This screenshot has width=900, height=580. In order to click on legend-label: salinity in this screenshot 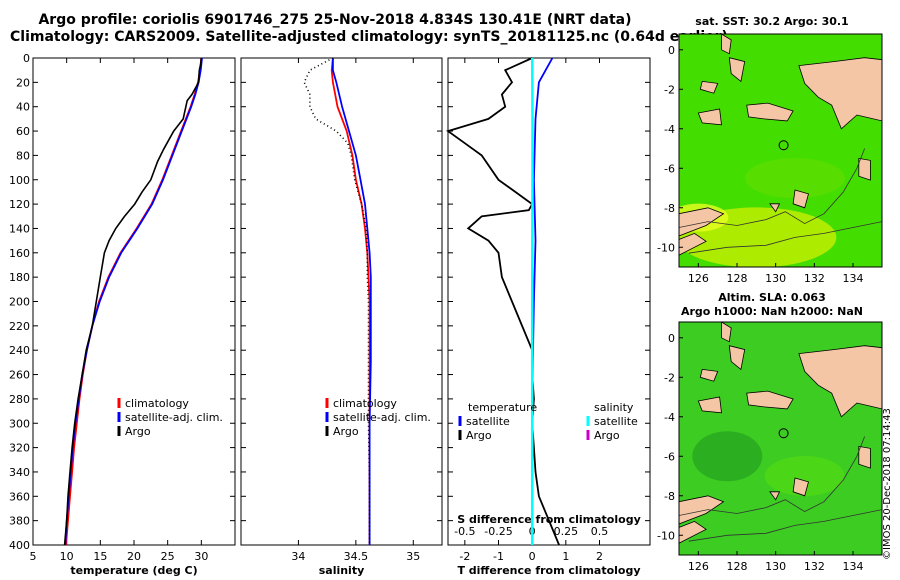, I will do `click(614, 407)`.